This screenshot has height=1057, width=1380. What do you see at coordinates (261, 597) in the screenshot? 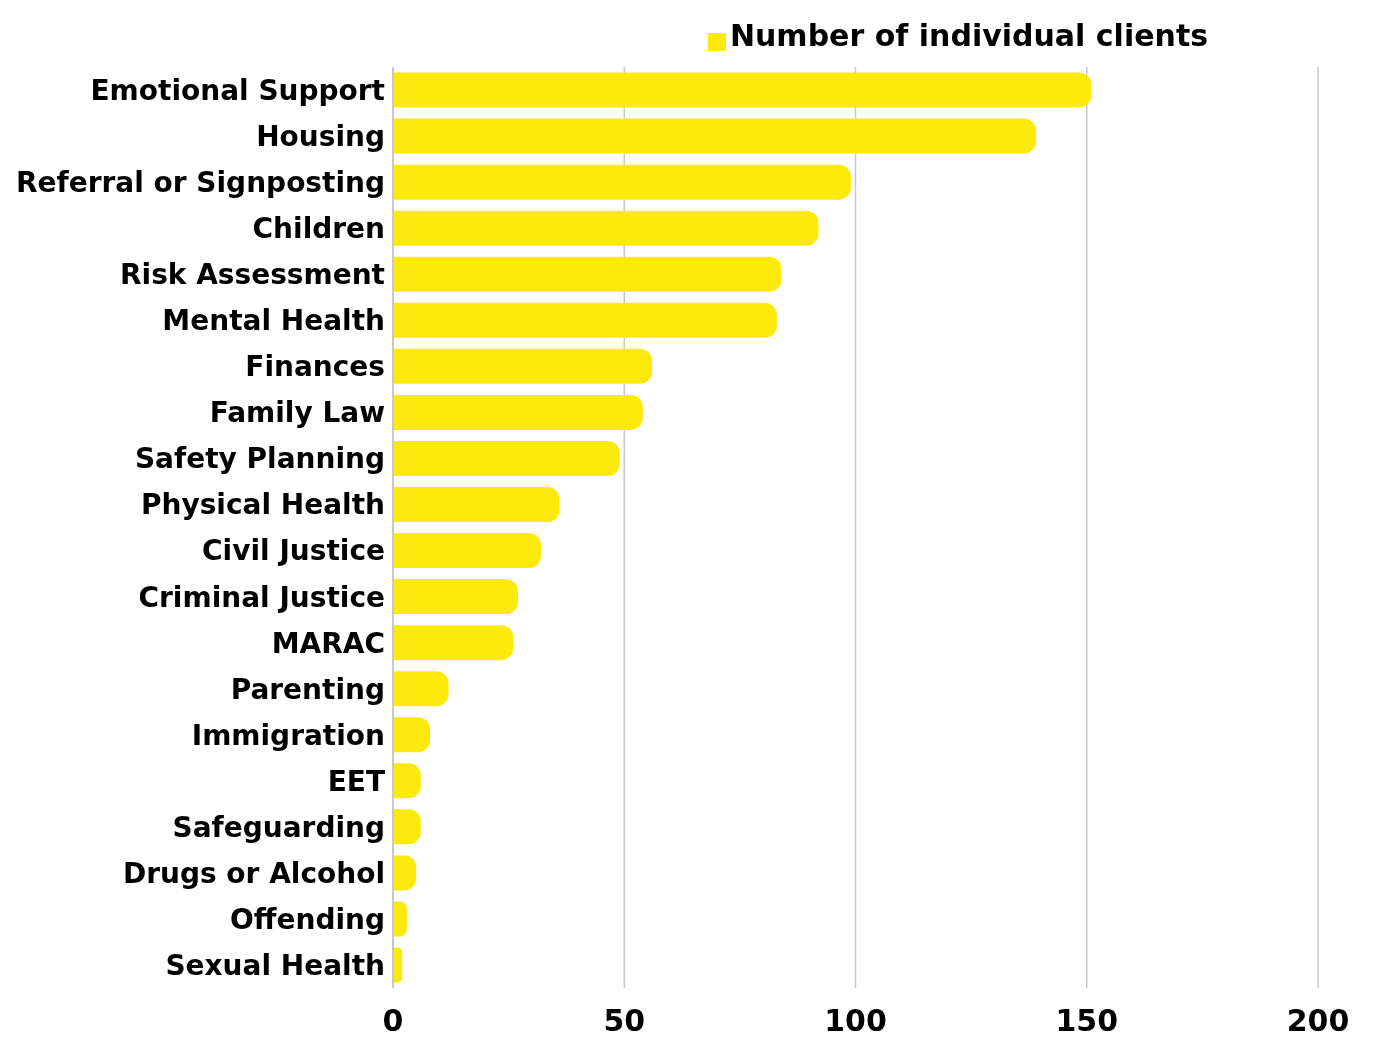
I see `y-tick-label: Criminal Justice` at bounding box center [261, 597].